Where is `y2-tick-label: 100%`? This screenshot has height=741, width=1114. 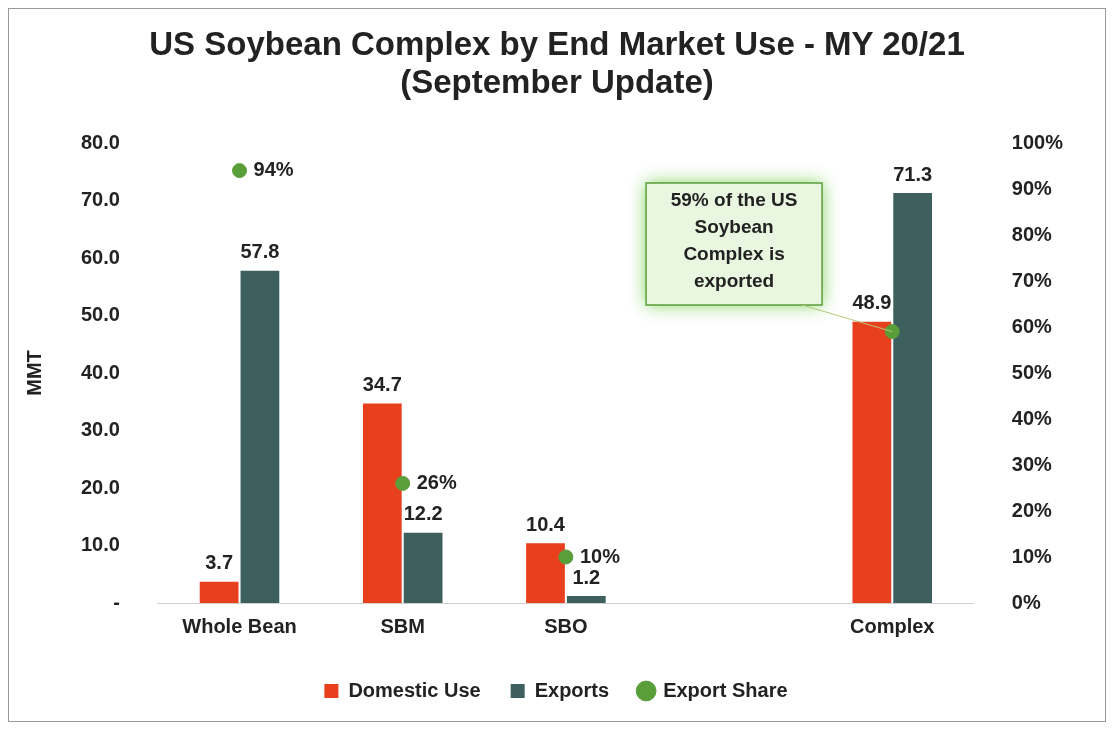
y2-tick-label: 100% is located at coordinates (1037, 141).